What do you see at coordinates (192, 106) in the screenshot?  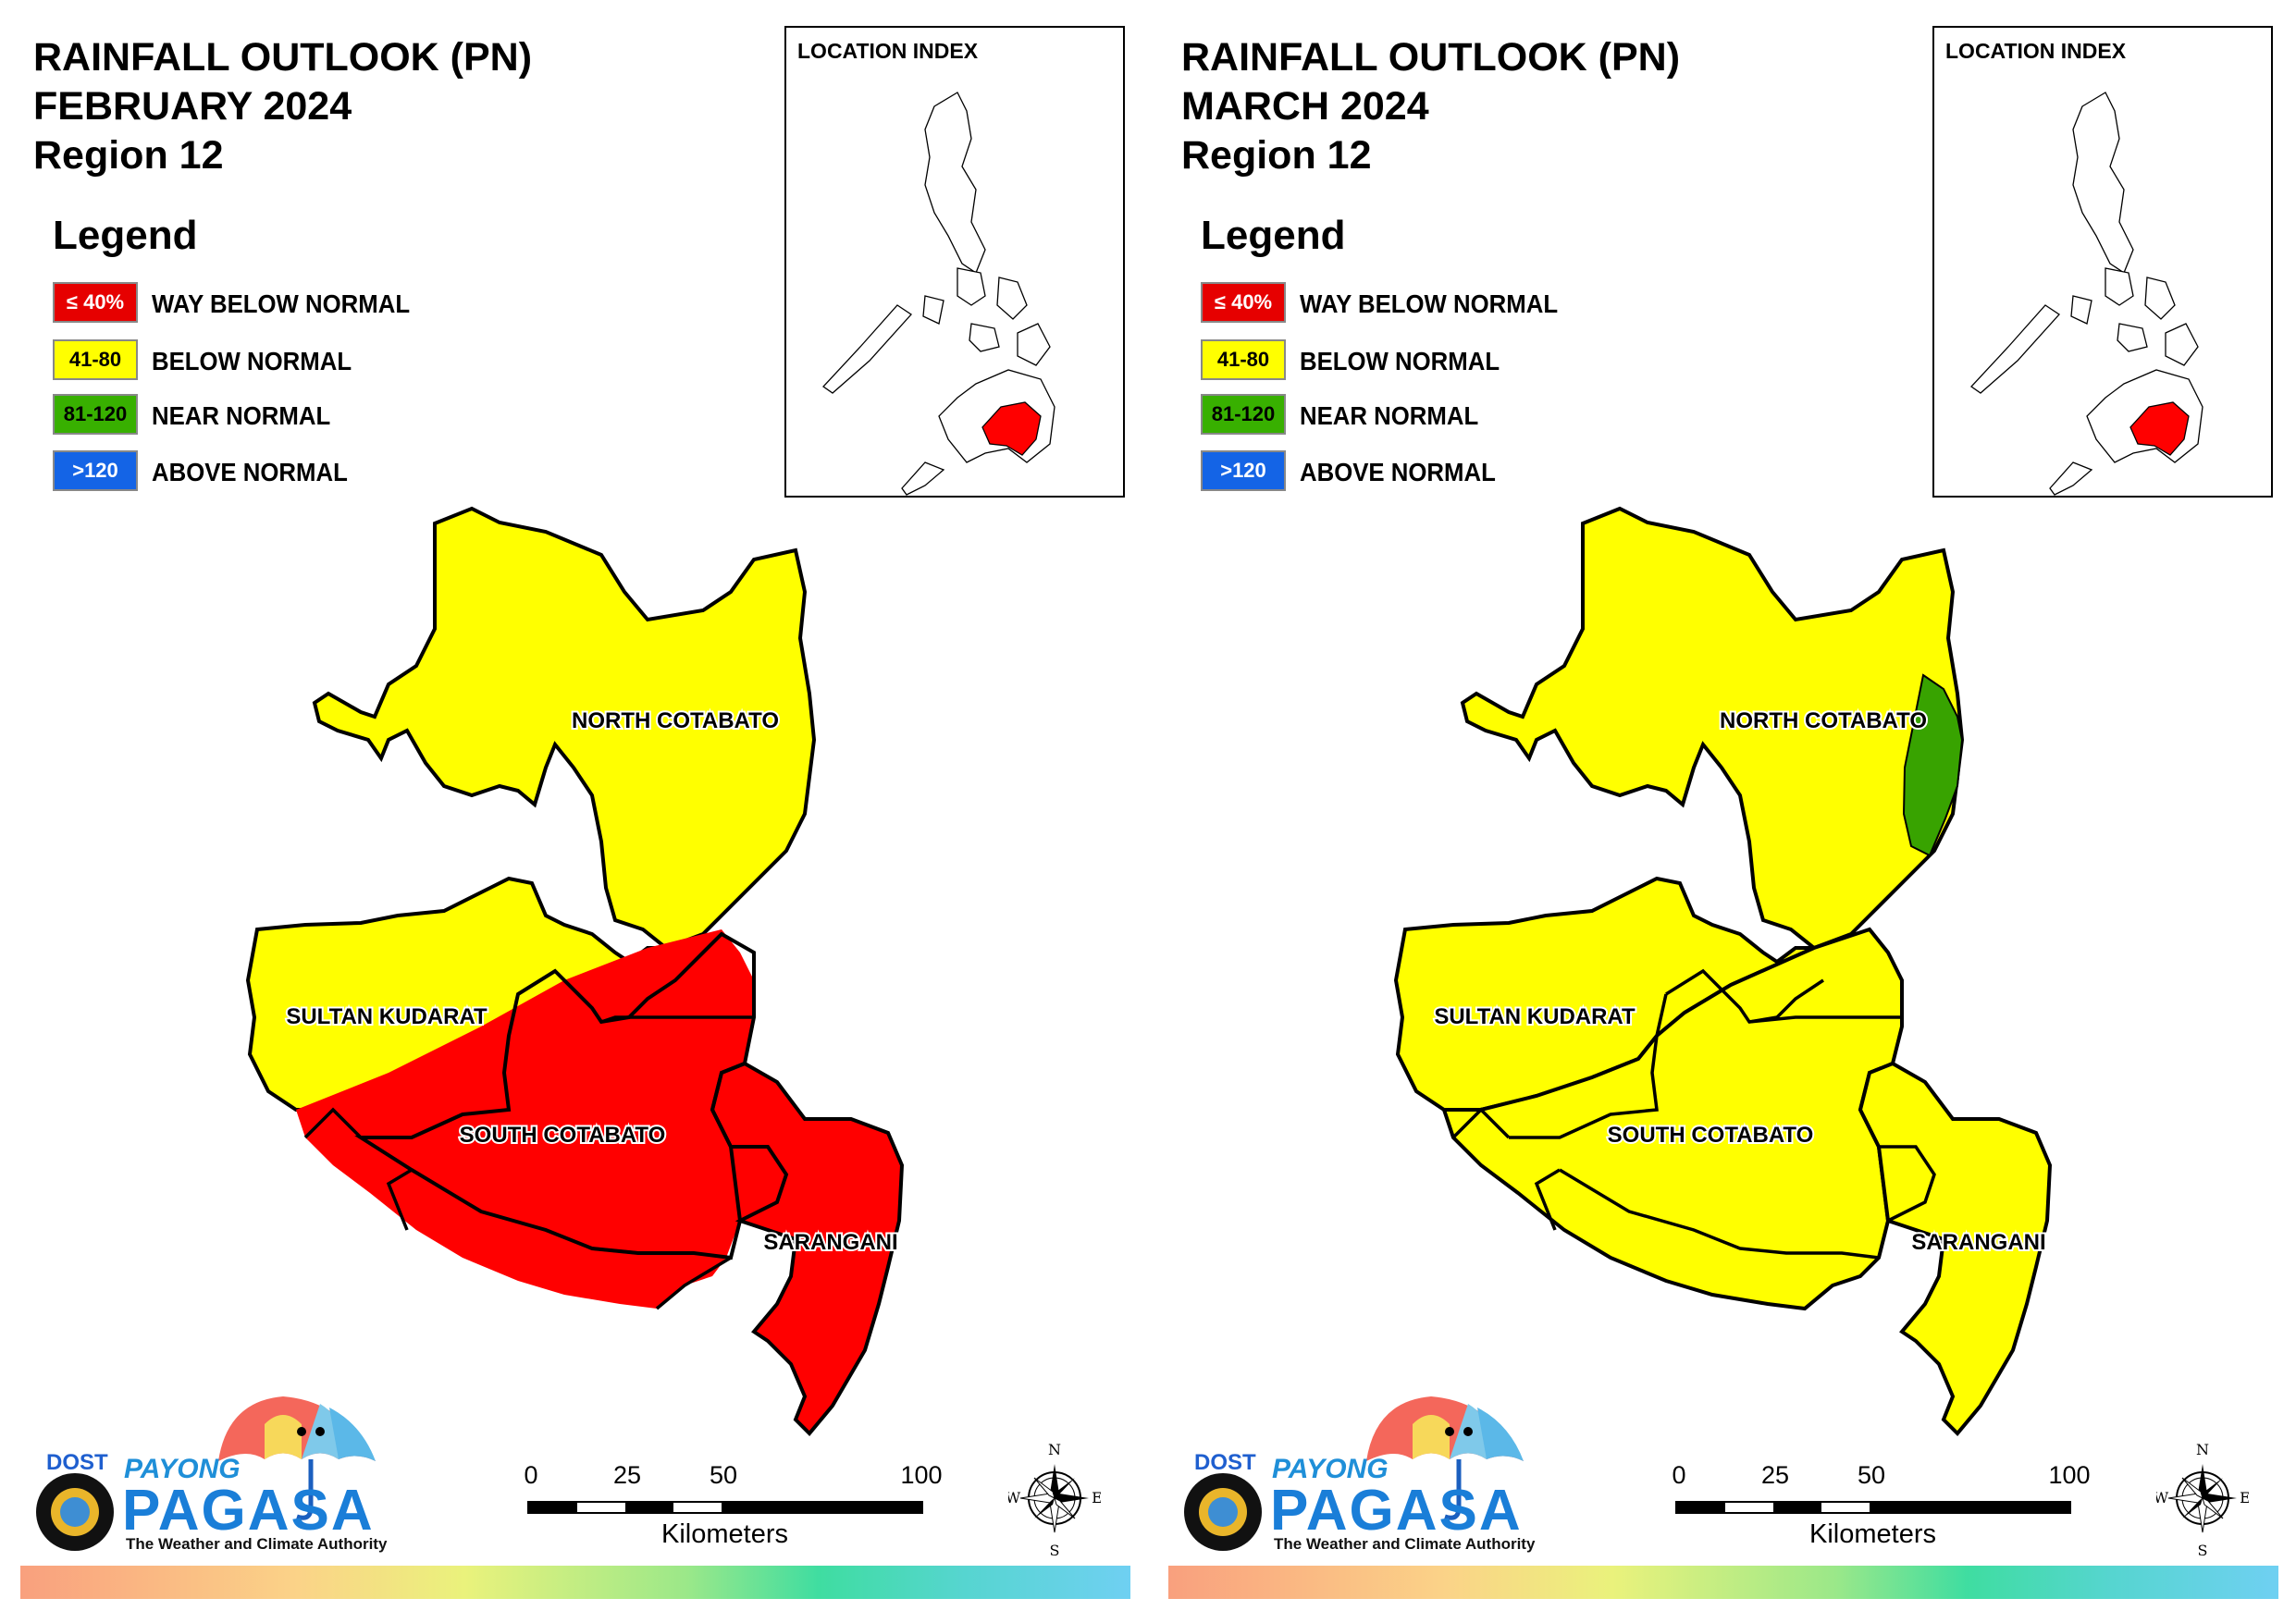 I see `title-line-2: FEBRUARY 2024` at bounding box center [192, 106].